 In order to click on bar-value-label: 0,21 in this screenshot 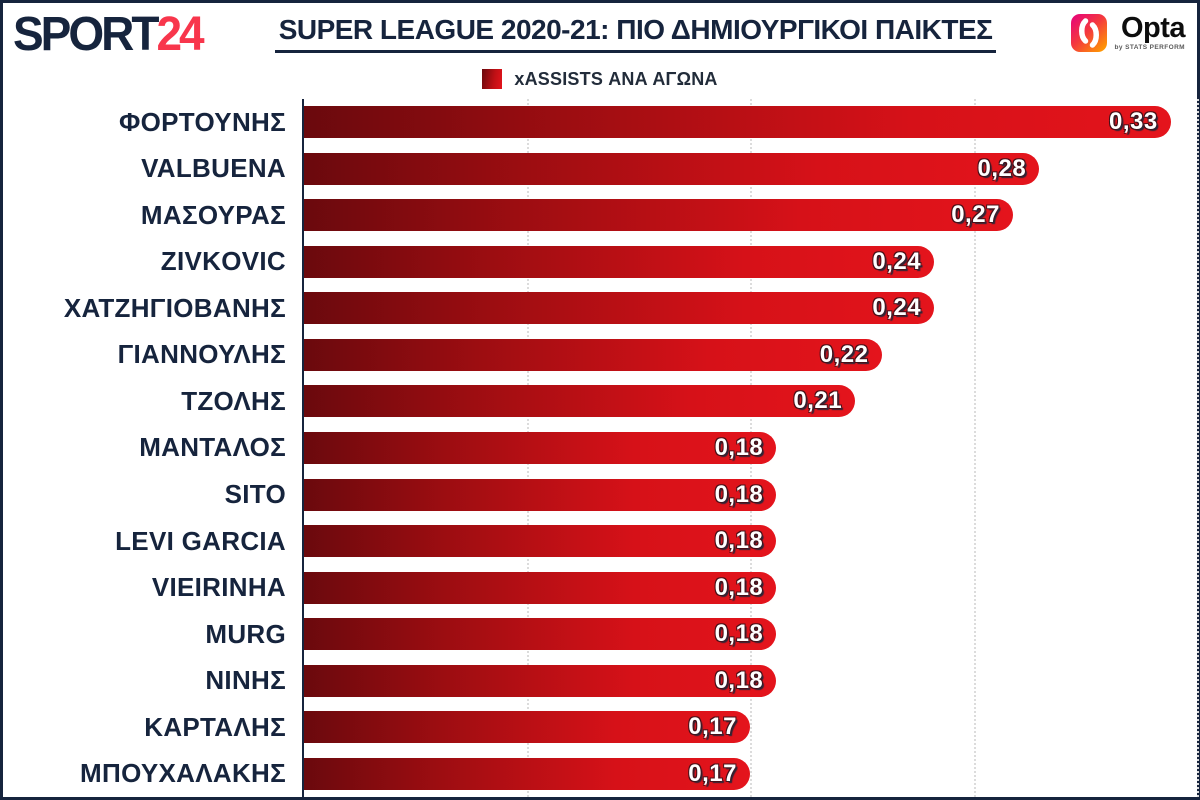, I will do `click(818, 401)`.